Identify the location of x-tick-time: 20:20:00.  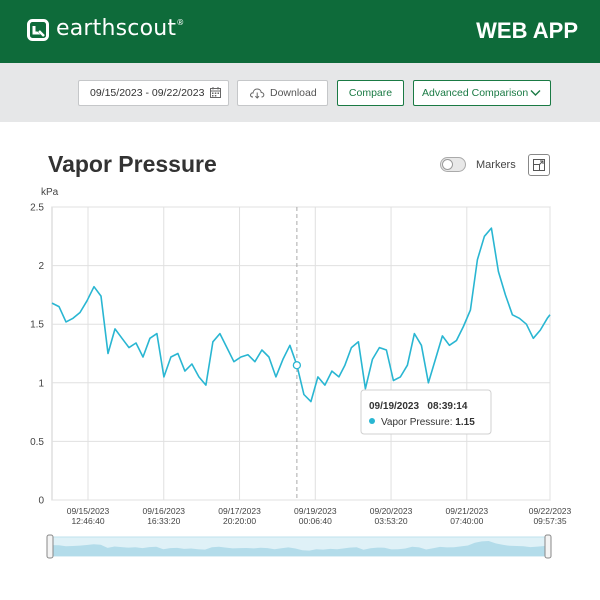
(239, 521).